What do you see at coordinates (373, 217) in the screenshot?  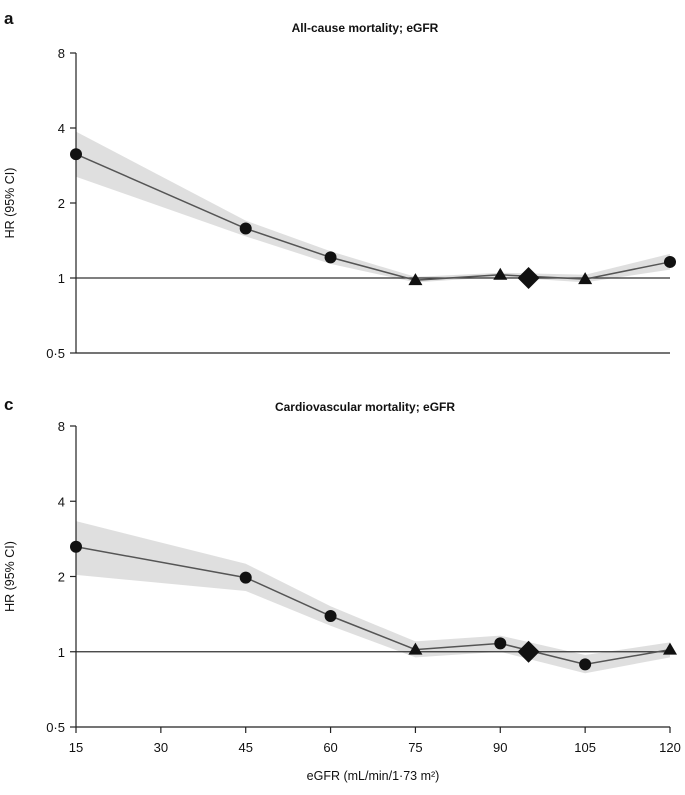 I see `series-line` at bounding box center [373, 217].